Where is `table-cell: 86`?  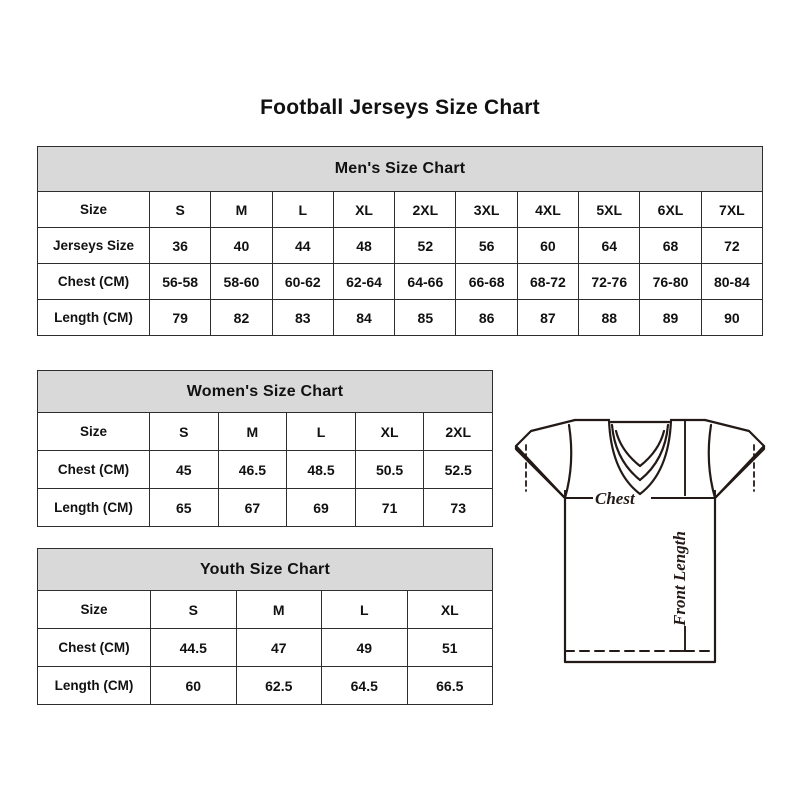 table-cell: 86 is located at coordinates (486, 317).